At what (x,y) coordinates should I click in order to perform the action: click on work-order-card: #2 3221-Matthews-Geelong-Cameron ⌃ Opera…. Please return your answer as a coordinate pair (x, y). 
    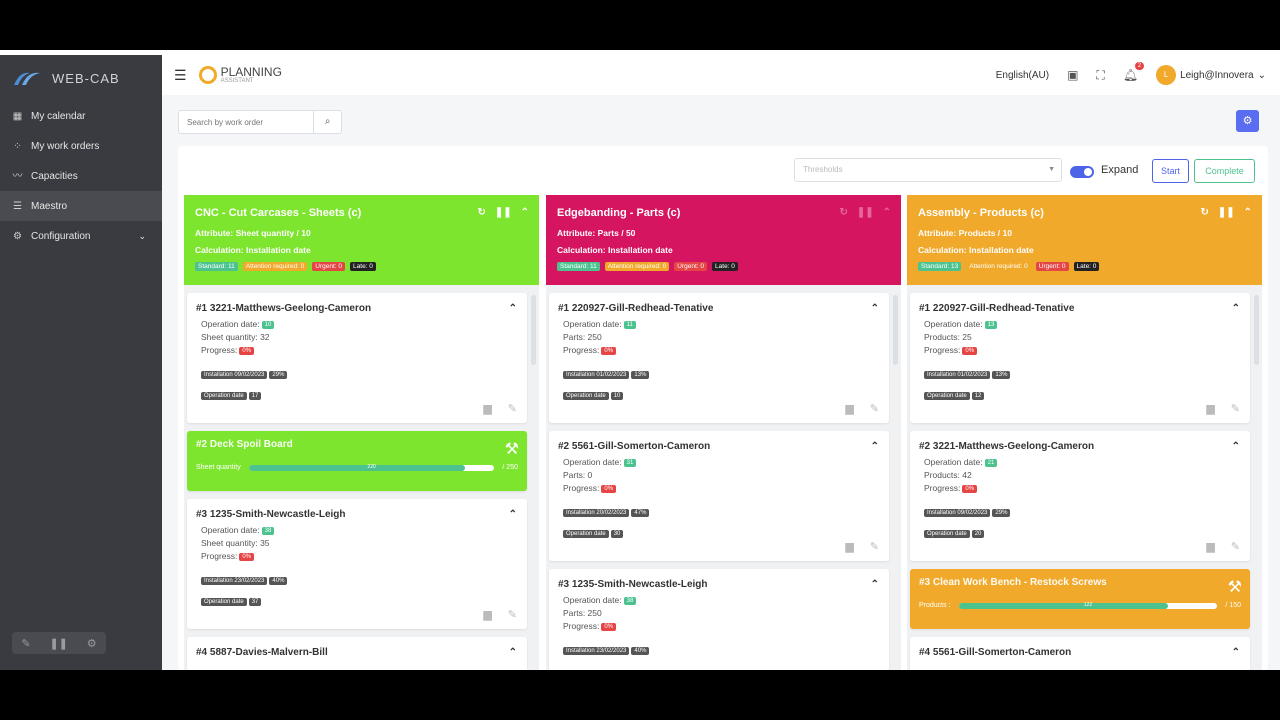
    Looking at the image, I should click on (1080, 496).